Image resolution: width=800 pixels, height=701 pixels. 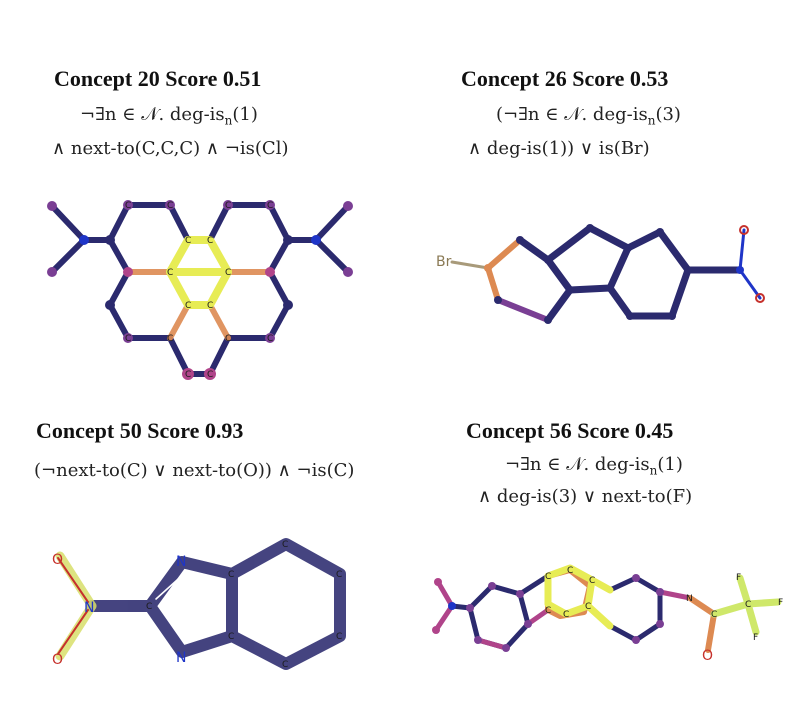 I want to click on molecule-2: Br, so click(x=600, y=274).